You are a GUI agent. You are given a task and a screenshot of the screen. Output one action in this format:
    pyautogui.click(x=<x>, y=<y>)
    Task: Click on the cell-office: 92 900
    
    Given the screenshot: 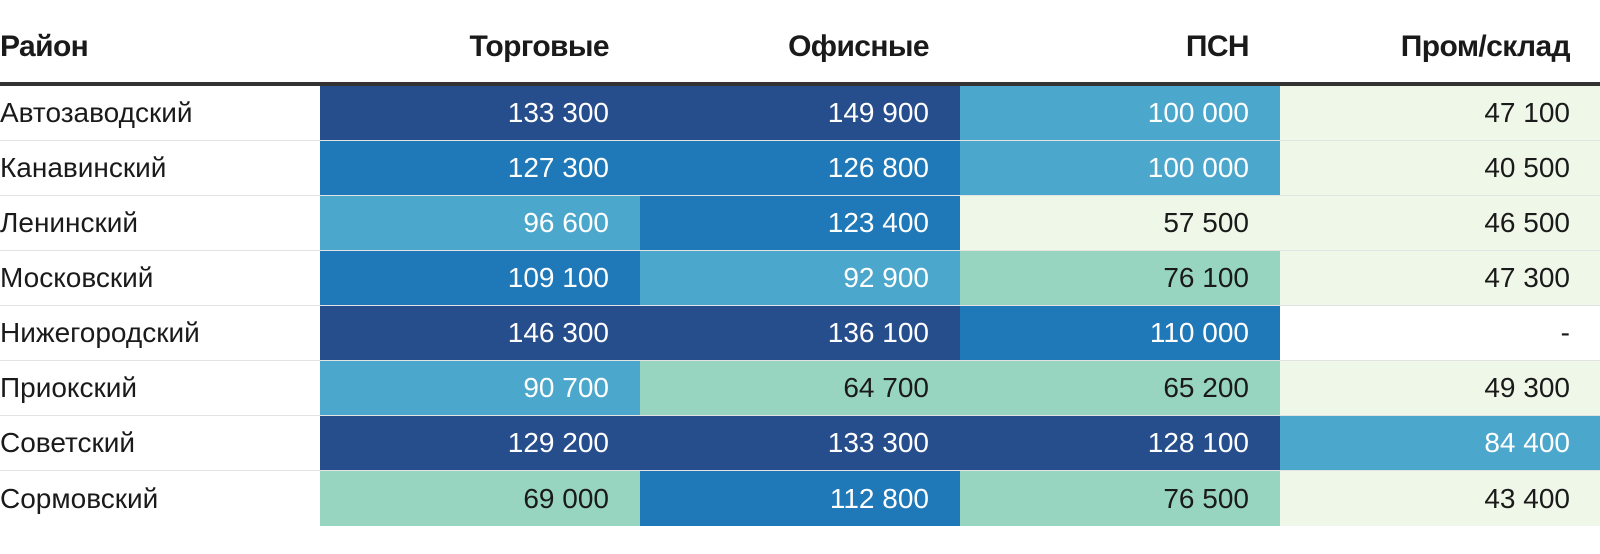 What is the action you would take?
    pyautogui.click(x=800, y=278)
    